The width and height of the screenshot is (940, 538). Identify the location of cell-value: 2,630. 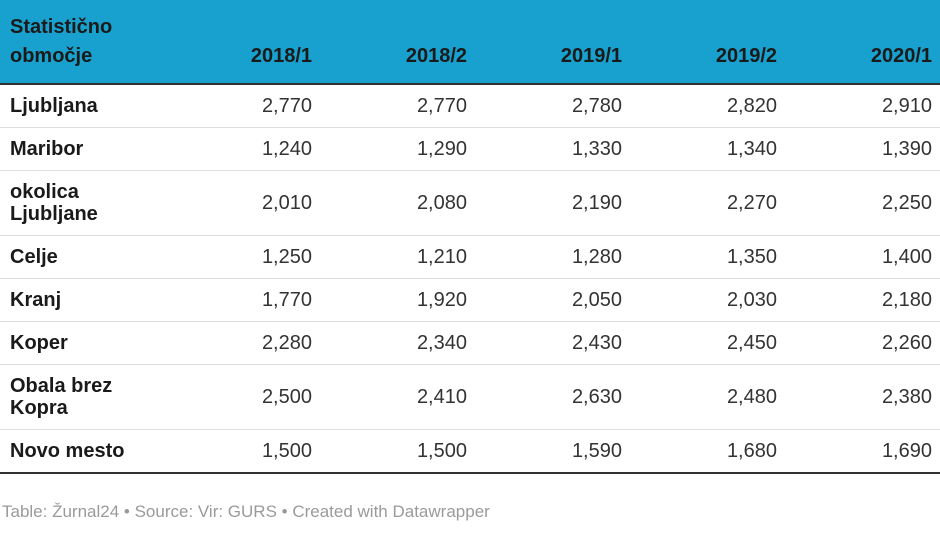
(552, 397).